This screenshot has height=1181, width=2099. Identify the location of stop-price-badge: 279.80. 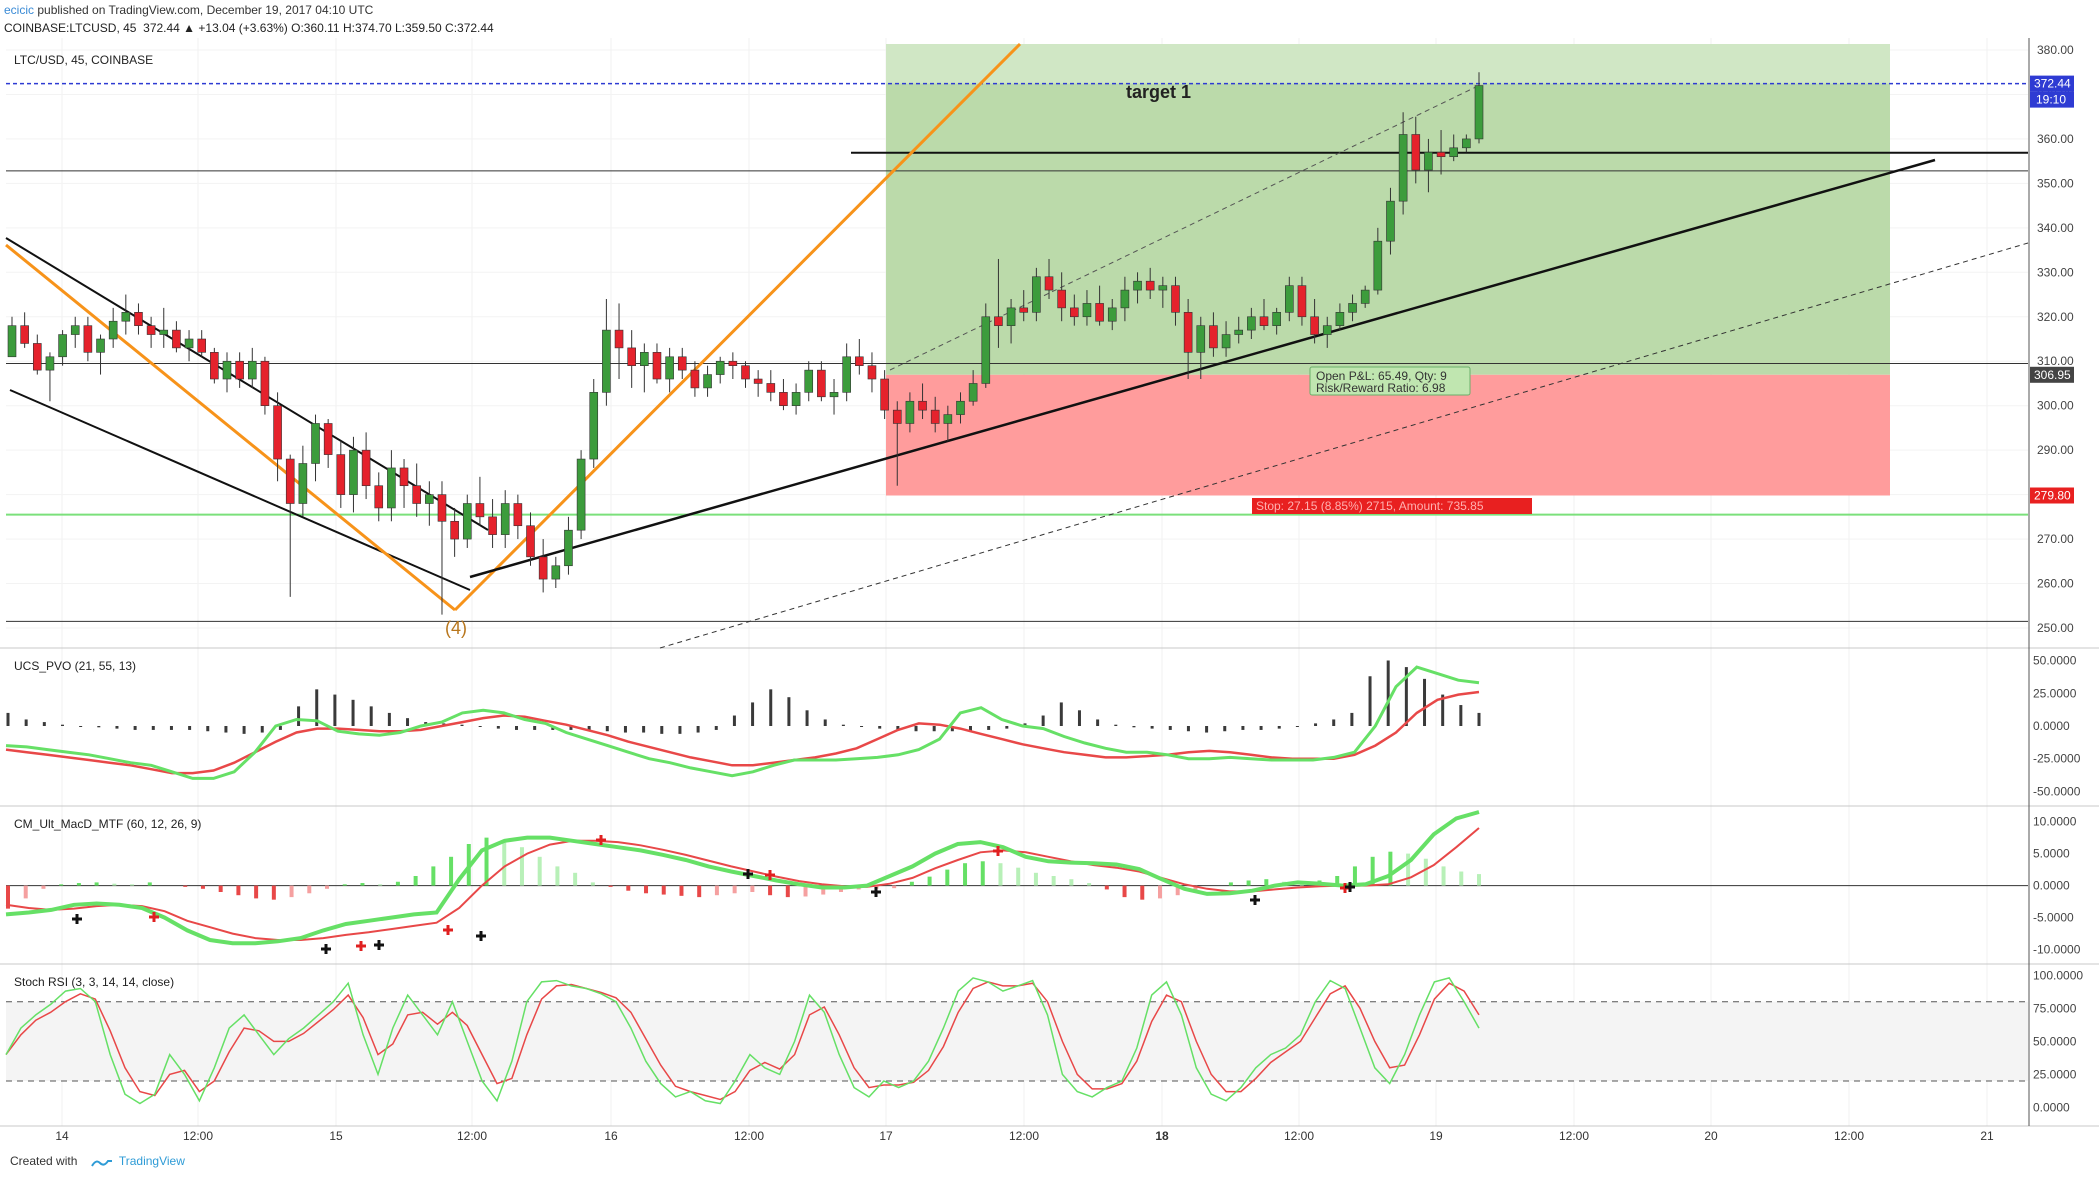
(2052, 496).